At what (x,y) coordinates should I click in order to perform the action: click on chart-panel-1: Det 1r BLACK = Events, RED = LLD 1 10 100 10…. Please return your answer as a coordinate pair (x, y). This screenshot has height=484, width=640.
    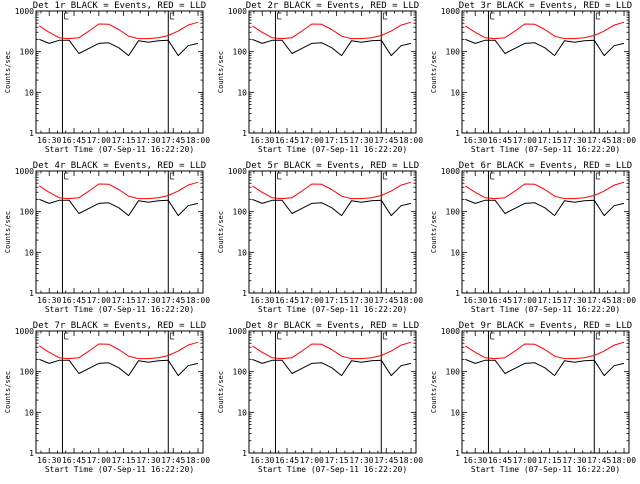
    Looking at the image, I should click on (107, 77).